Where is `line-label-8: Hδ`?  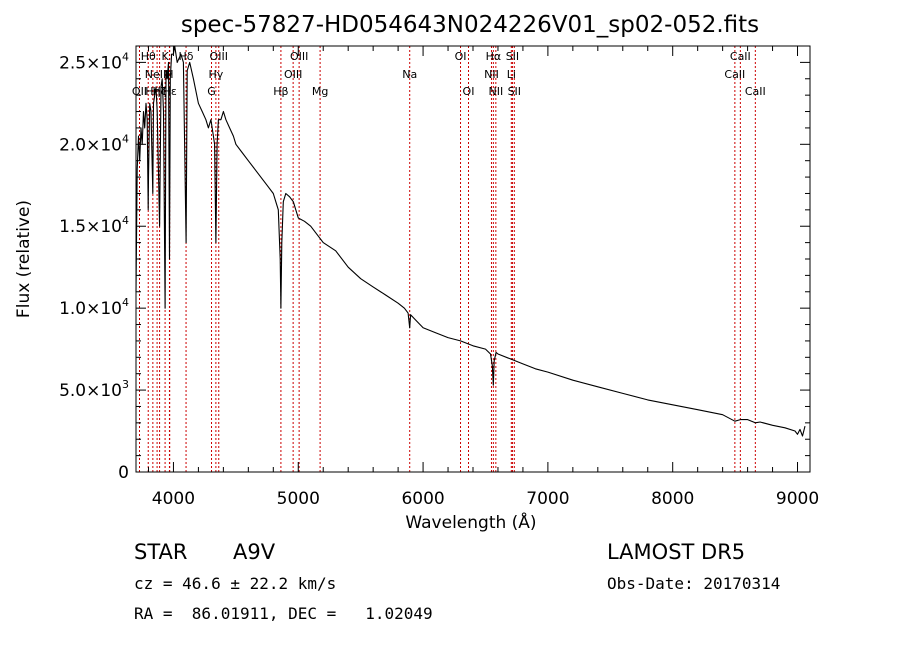
line-label-8: Hδ is located at coordinates (186, 56).